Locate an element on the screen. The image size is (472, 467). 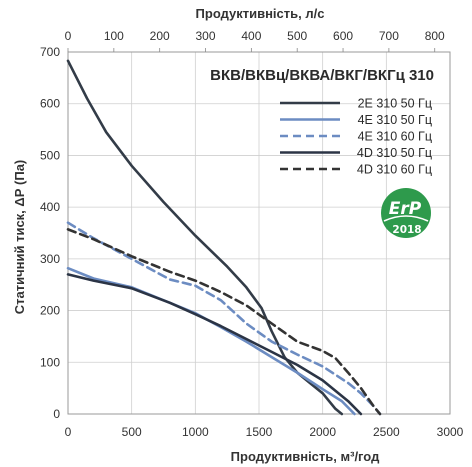
top-tick-label: 100 is located at coordinates (114, 36).